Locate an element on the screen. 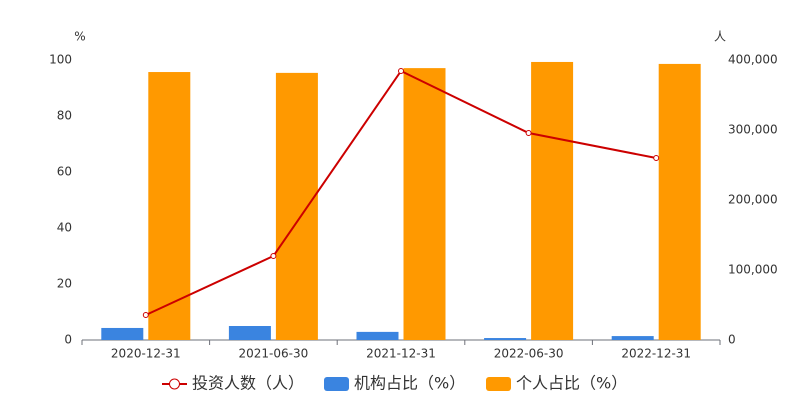 Image resolution: width=800 pixels, height=400 pixels. y-tick-label: 0 is located at coordinates (68, 340).